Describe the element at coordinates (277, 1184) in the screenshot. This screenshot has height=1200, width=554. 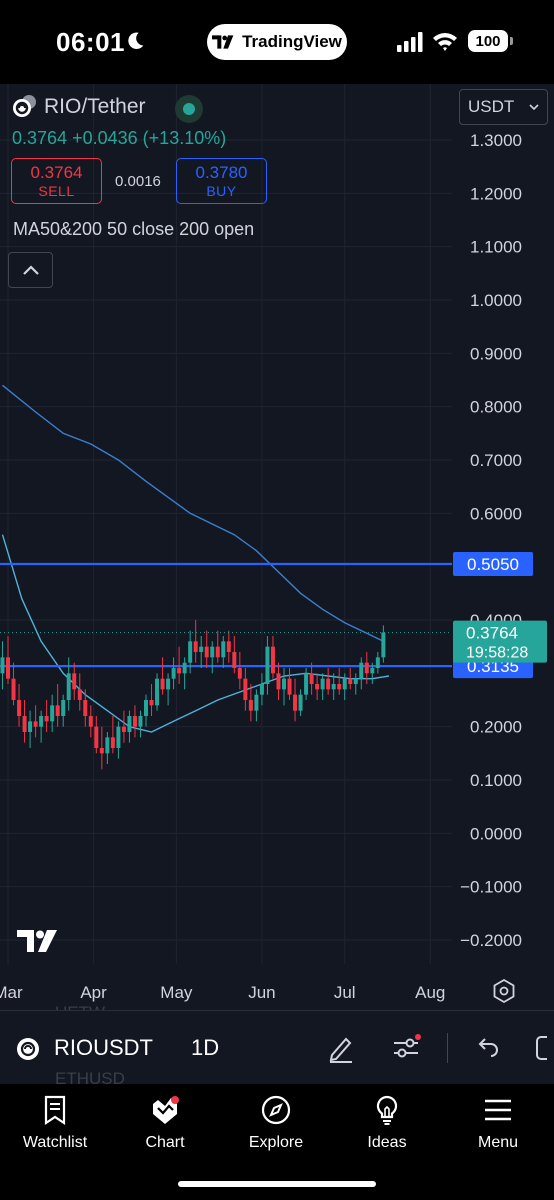
I see `home-indicator` at that location.